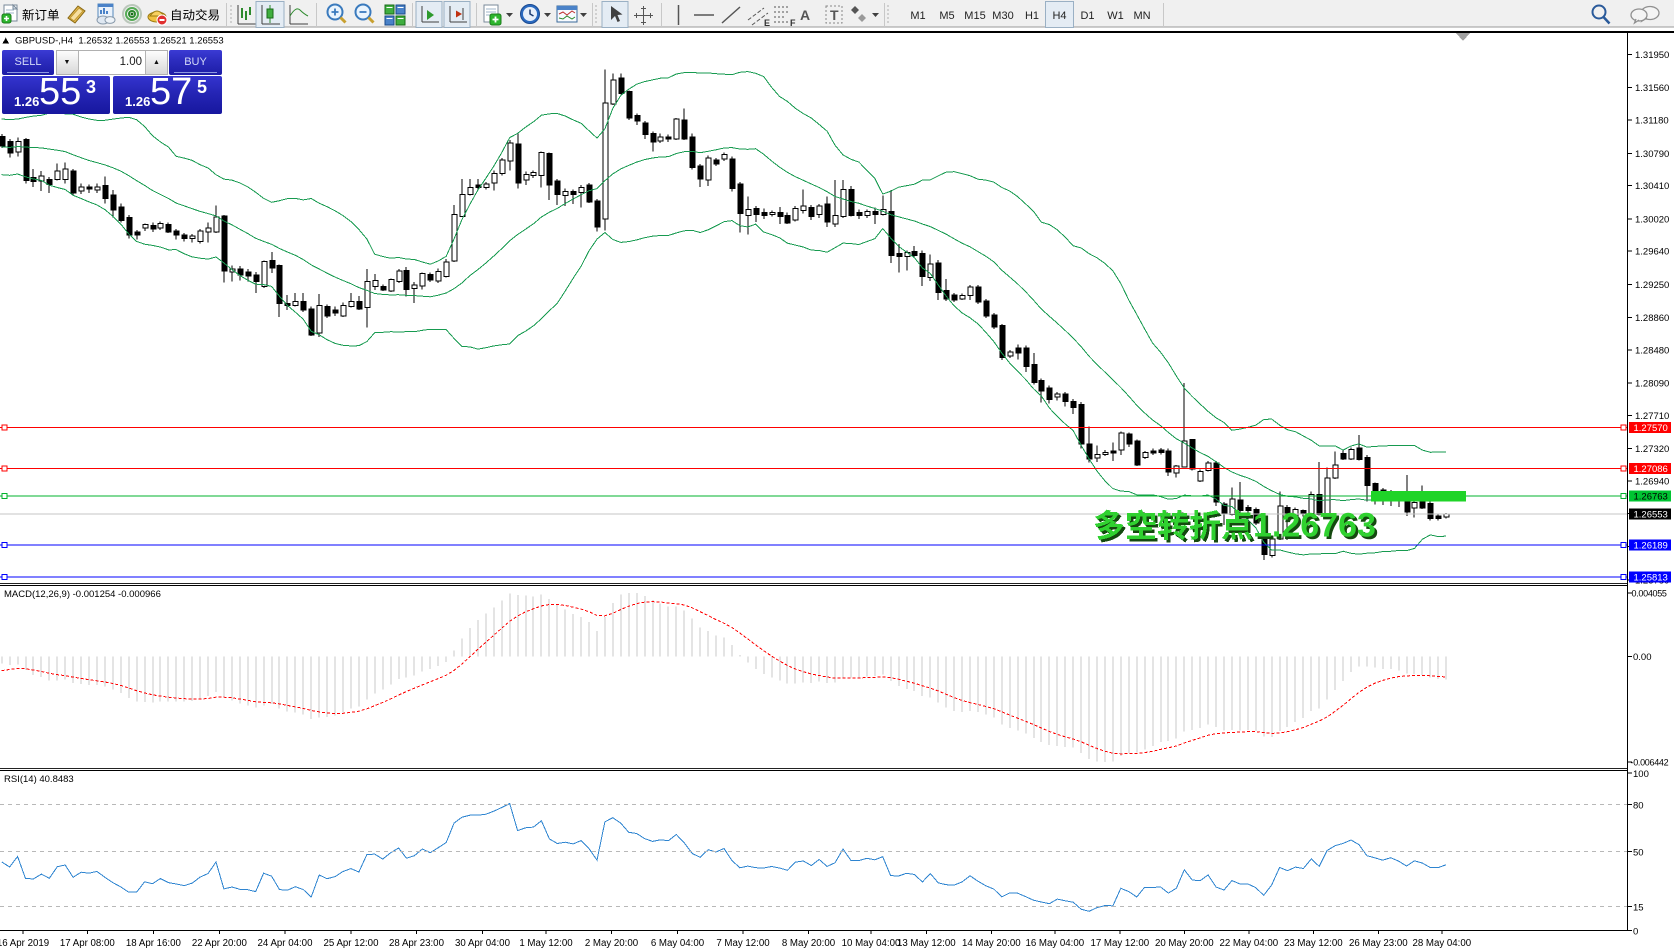 The width and height of the screenshot is (1674, 951). Describe the element at coordinates (917, 16) in the screenshot. I see `svg-text: M1` at that location.